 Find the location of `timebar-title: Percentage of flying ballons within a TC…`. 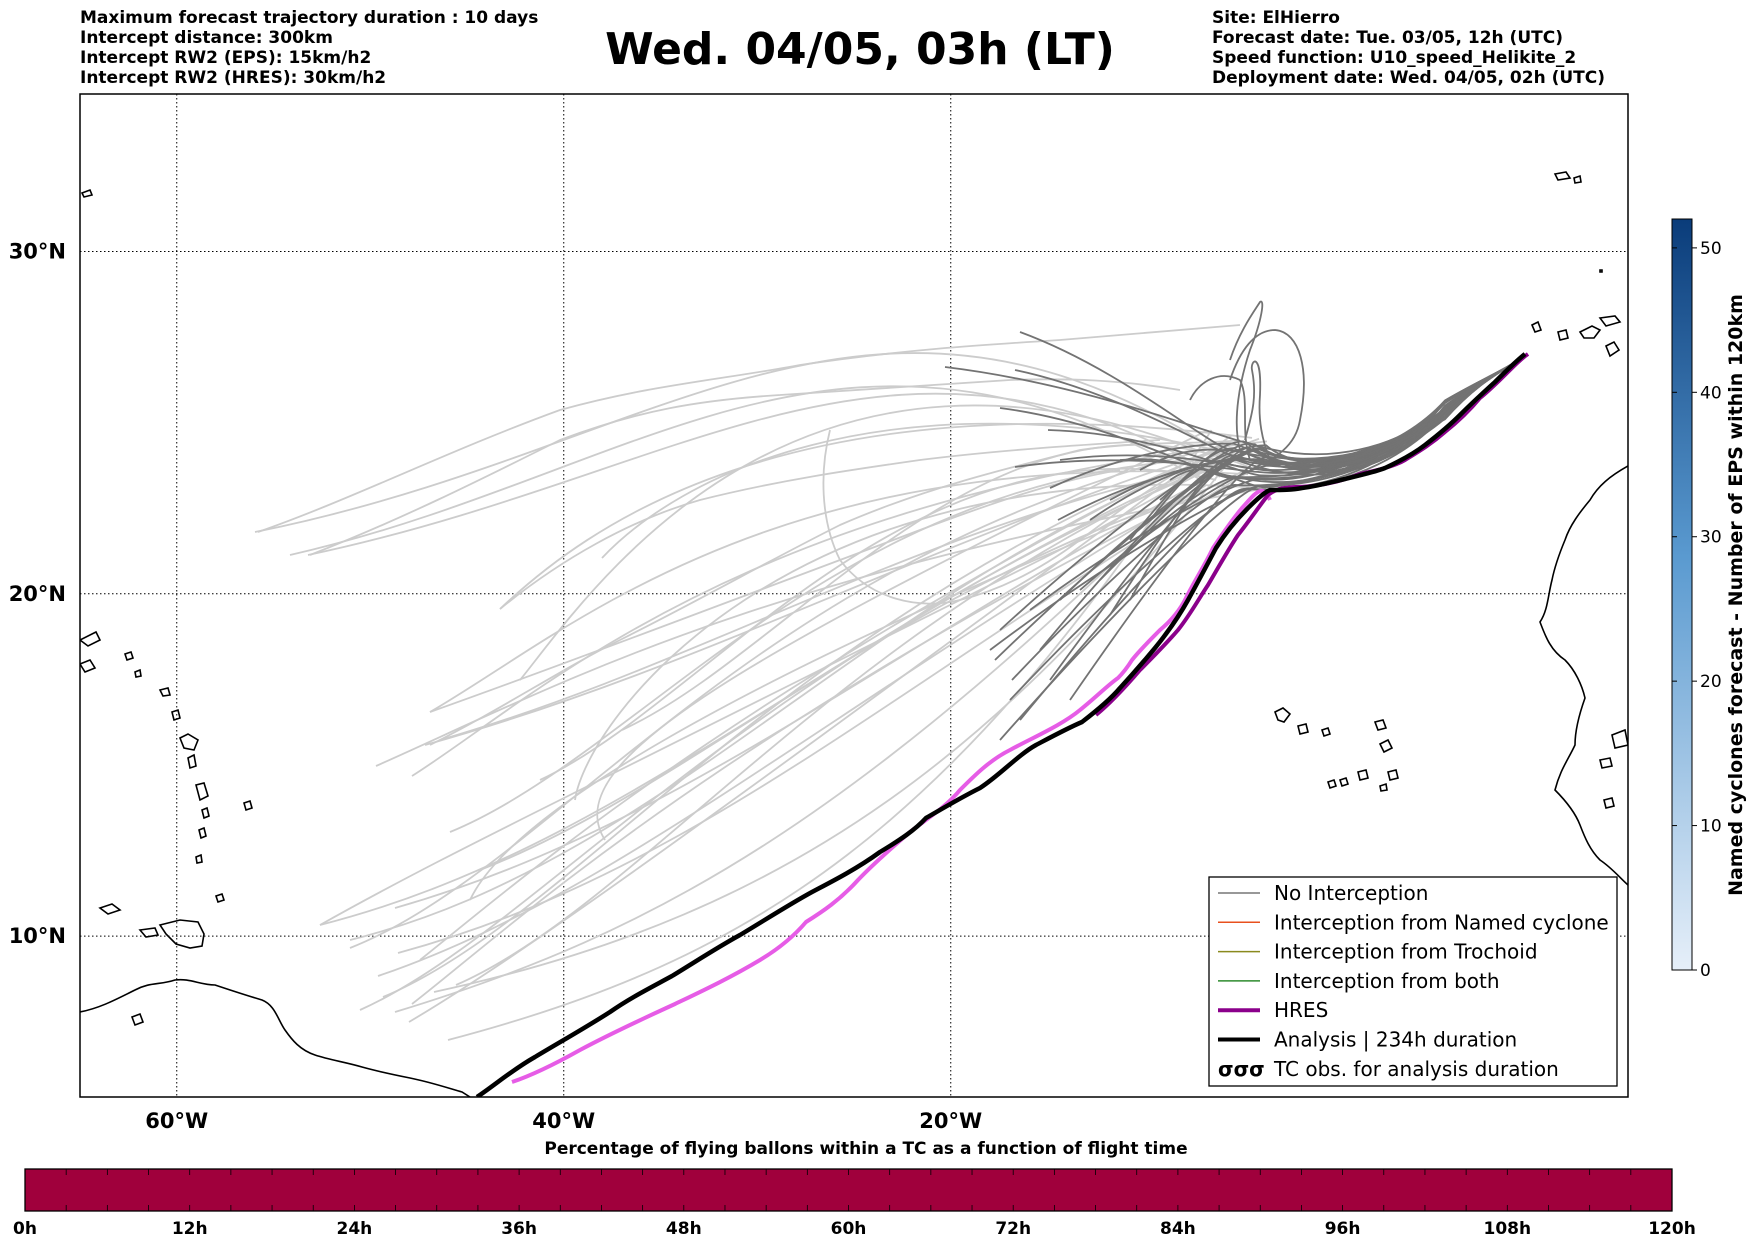

timebar-title: Percentage of flying ballons within a TC… is located at coordinates (865, 1149).